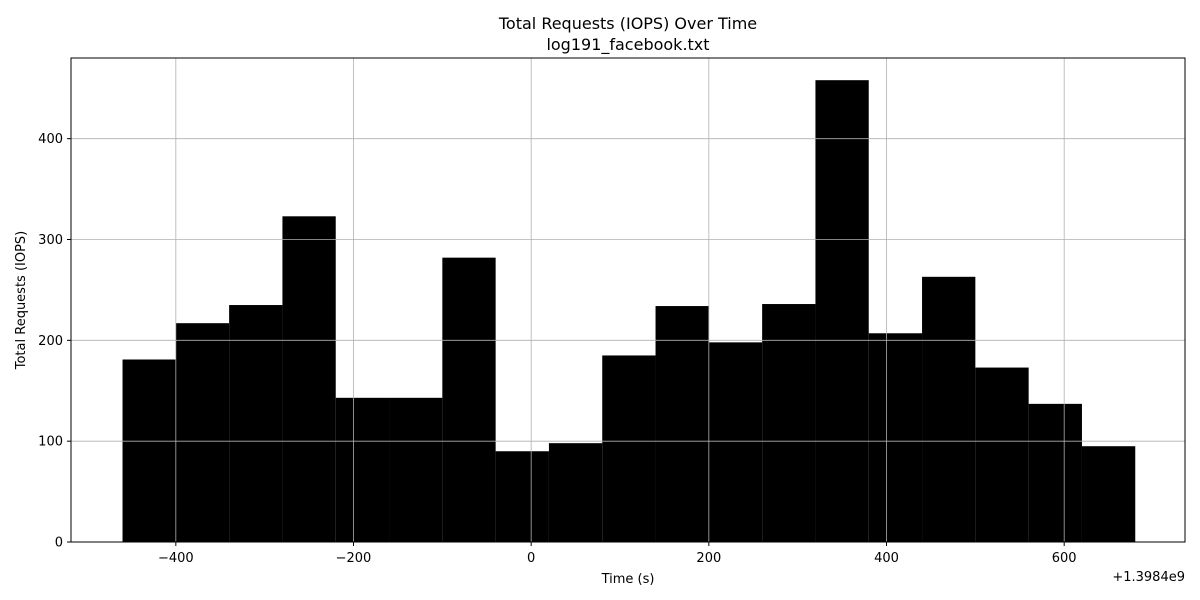 The width and height of the screenshot is (1200, 600). I want to click on x-offset-label: +1.3984e9, so click(1148, 577).